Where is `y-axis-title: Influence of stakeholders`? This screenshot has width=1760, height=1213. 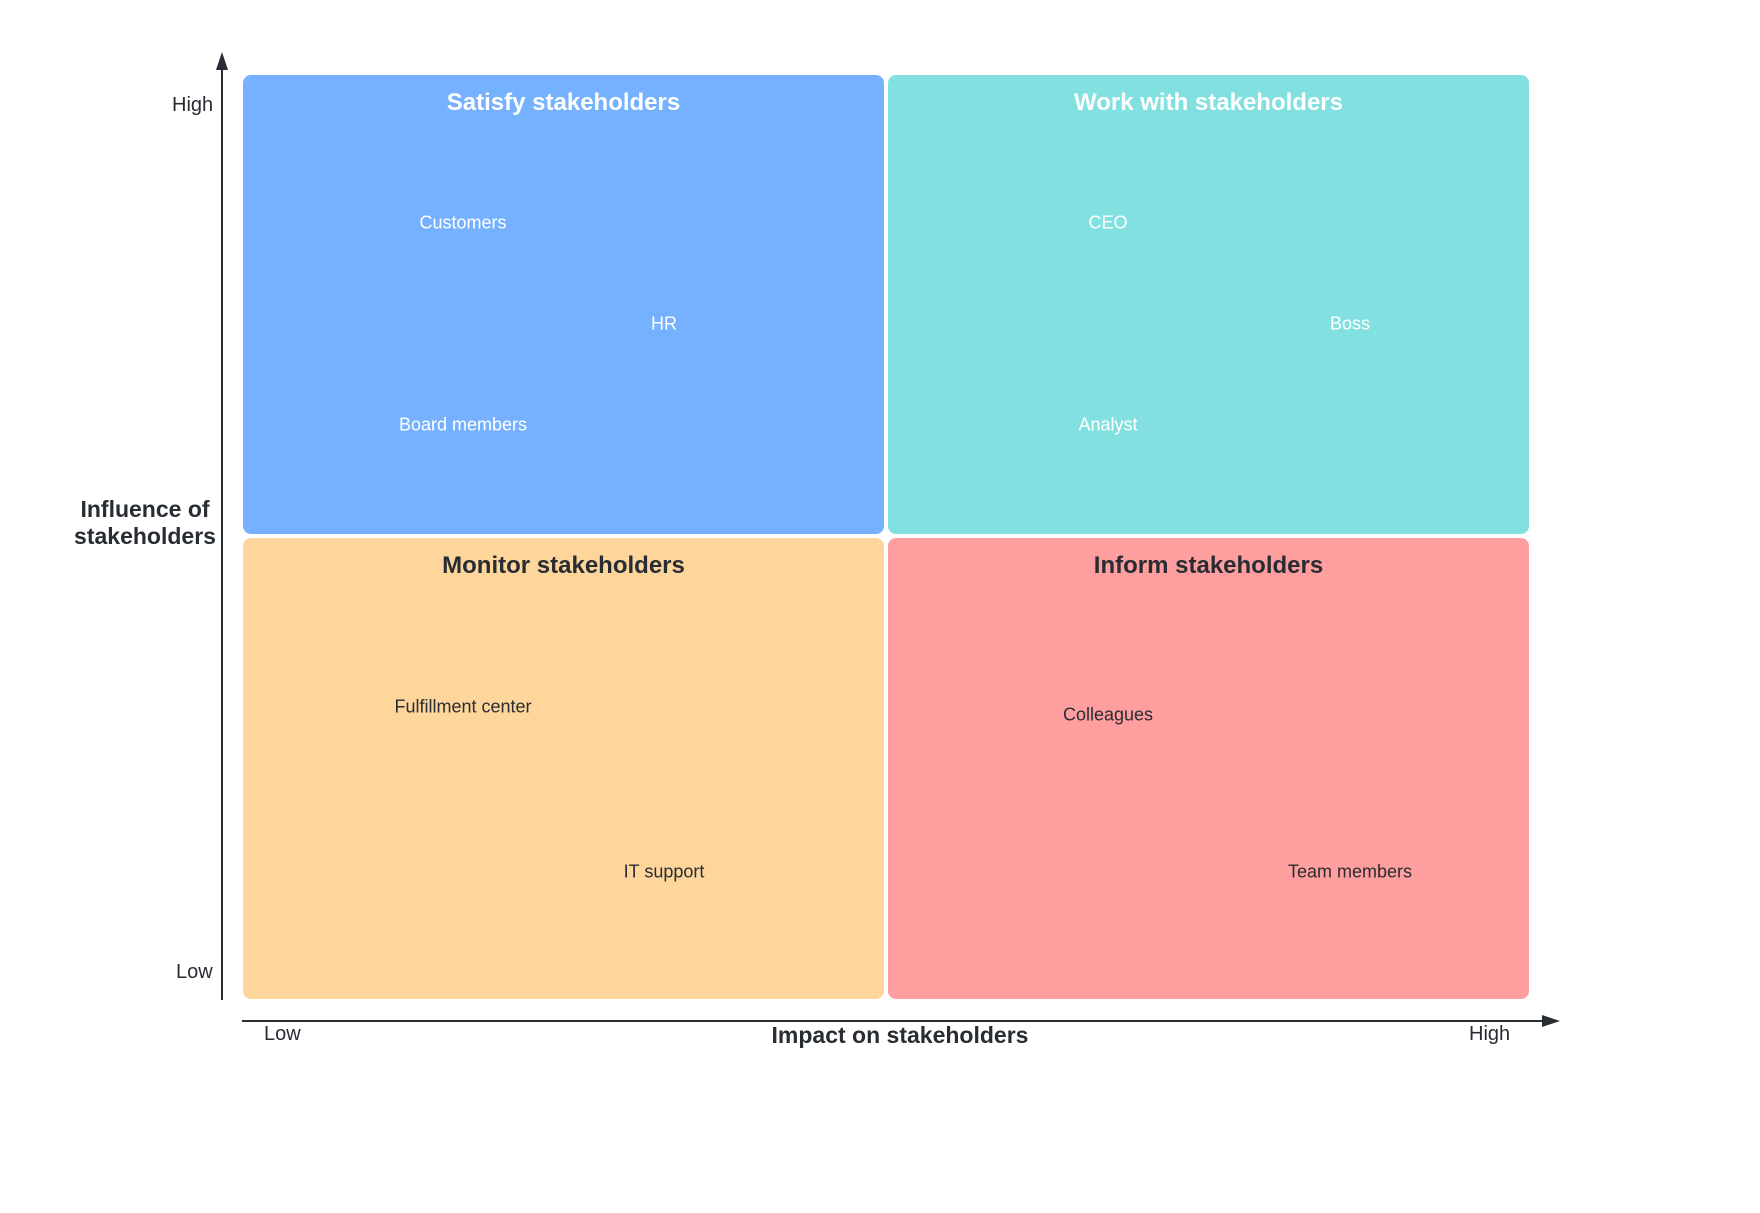 y-axis-title: Influence of stakeholders is located at coordinates (145, 523).